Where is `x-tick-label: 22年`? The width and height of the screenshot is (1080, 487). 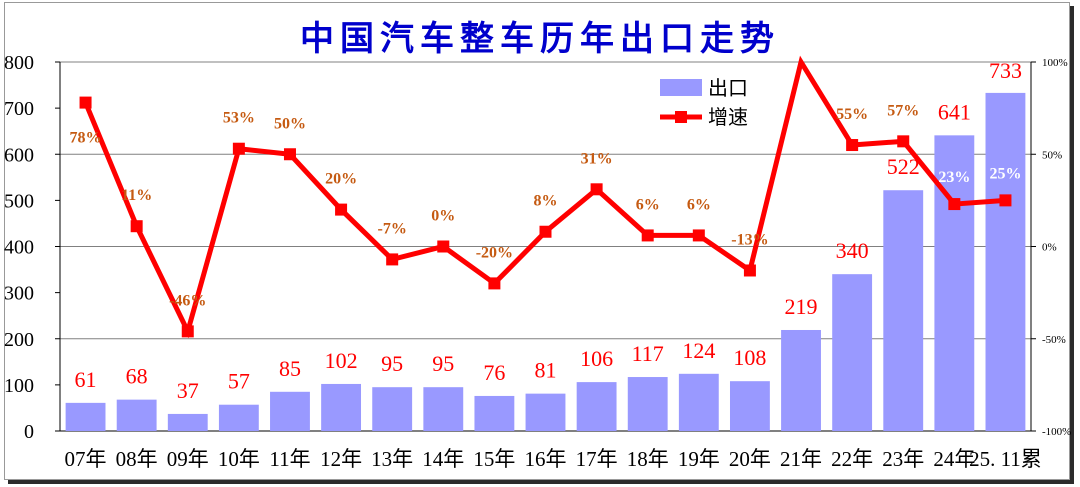 x-tick-label: 22年 is located at coordinates (852, 459).